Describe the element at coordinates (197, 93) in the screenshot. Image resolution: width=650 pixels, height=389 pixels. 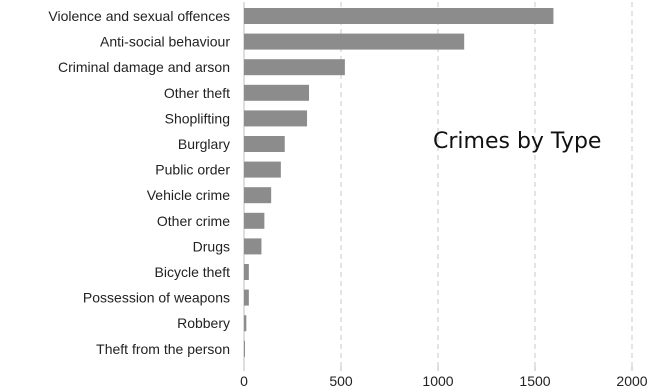
I see `category-label: Other theft` at that location.